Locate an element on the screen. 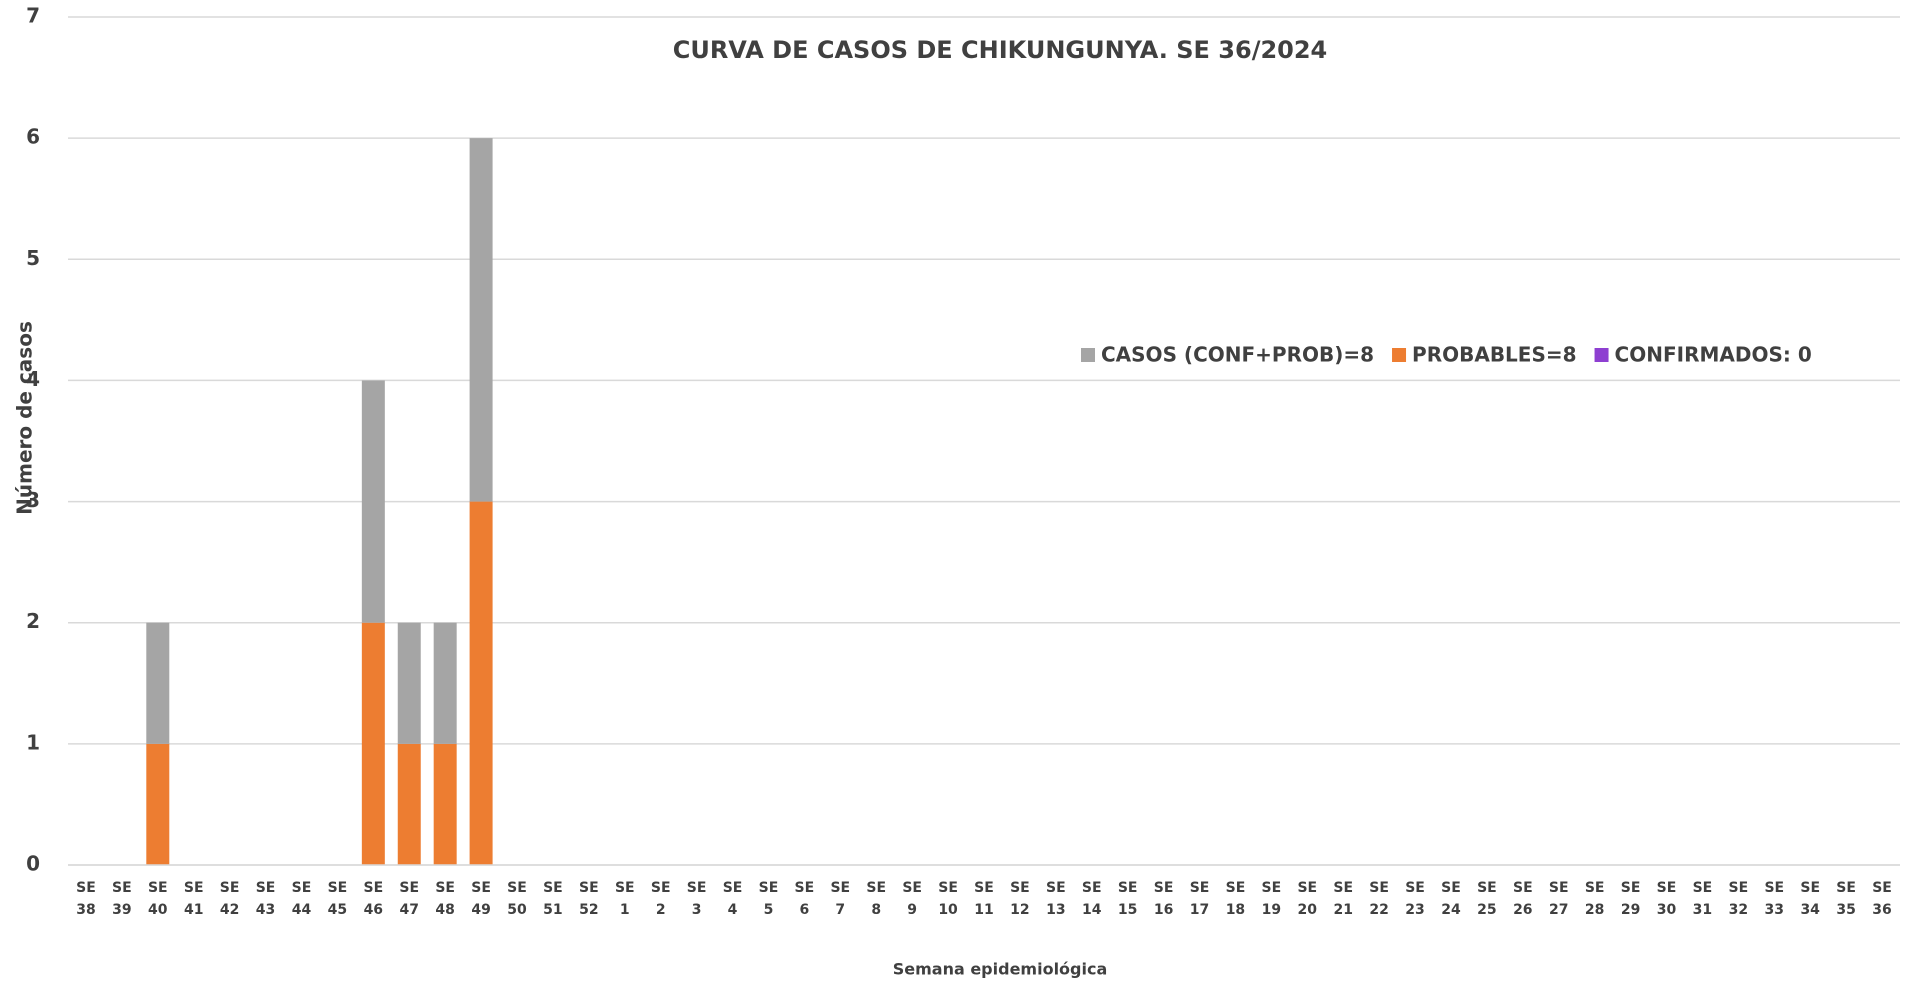 This screenshot has height=994, width=1916. x-tick-label: SE 6 is located at coordinates (804, 899).